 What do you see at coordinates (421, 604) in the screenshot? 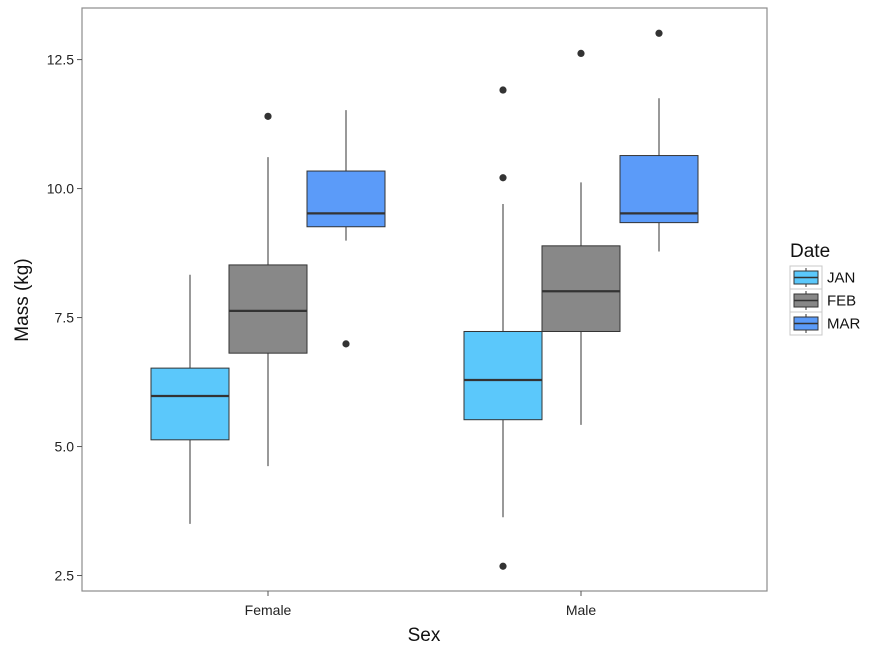
I see `x-axis: Female Male` at bounding box center [421, 604].